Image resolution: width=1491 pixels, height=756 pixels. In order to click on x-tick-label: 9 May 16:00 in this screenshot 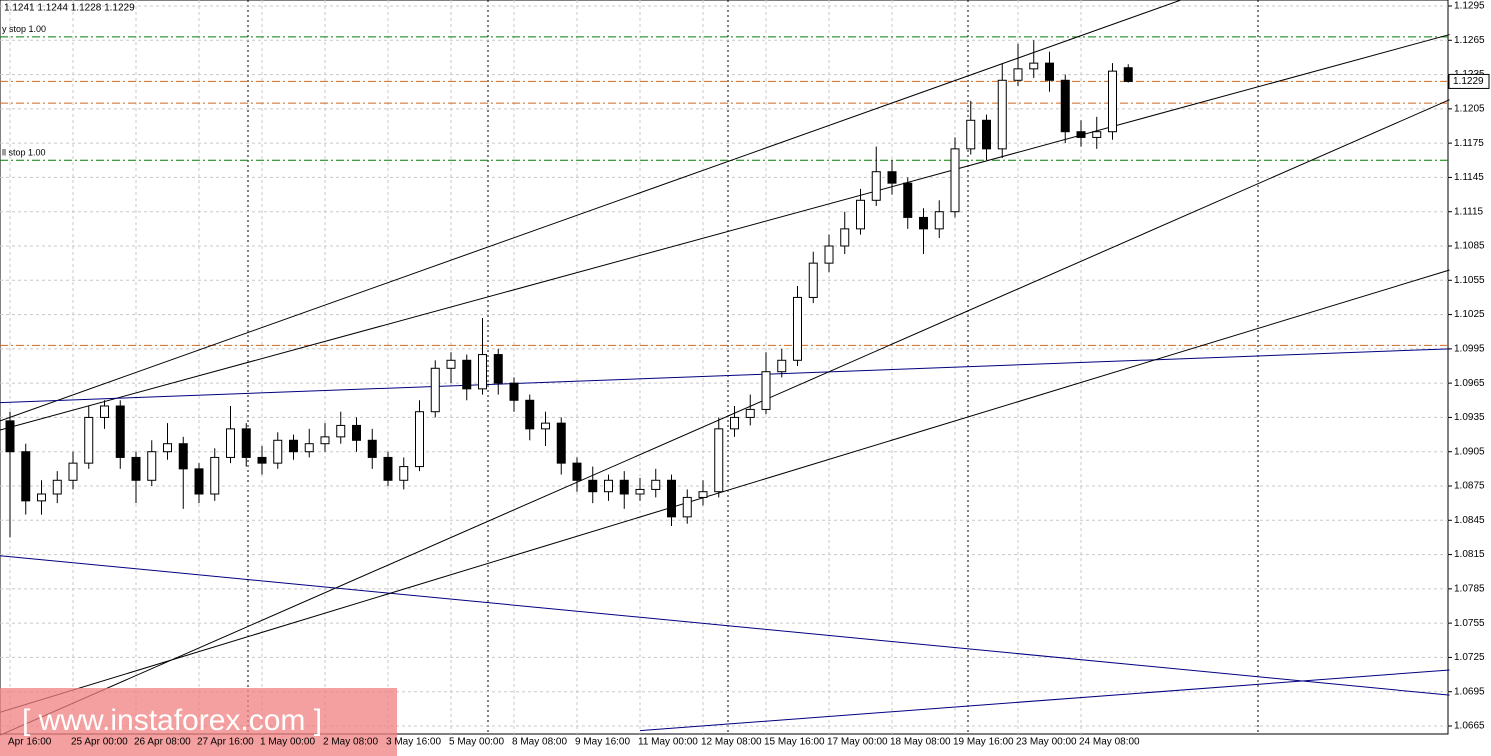, I will do `click(602, 742)`.